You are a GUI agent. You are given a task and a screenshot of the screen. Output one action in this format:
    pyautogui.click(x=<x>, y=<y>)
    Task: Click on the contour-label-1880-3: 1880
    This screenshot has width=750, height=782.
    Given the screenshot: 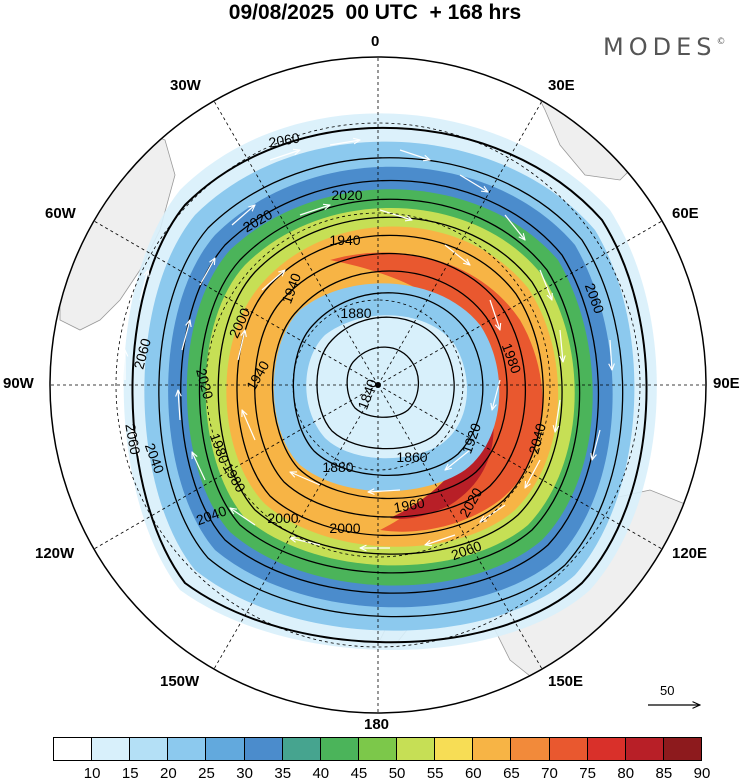 What is the action you would take?
    pyautogui.click(x=337, y=467)
    